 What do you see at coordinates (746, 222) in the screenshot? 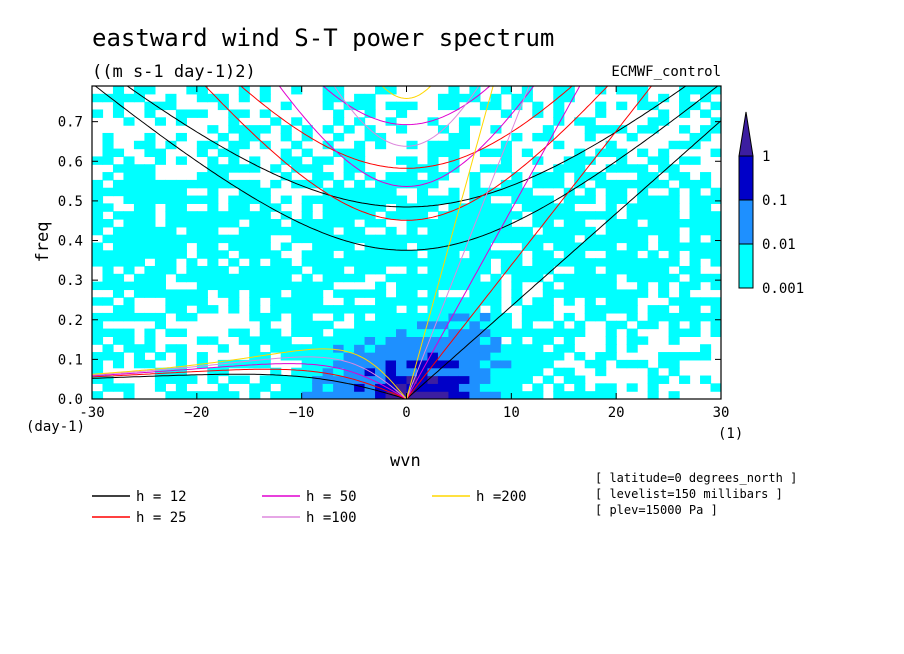
I see `colorbar-segment` at bounding box center [746, 222].